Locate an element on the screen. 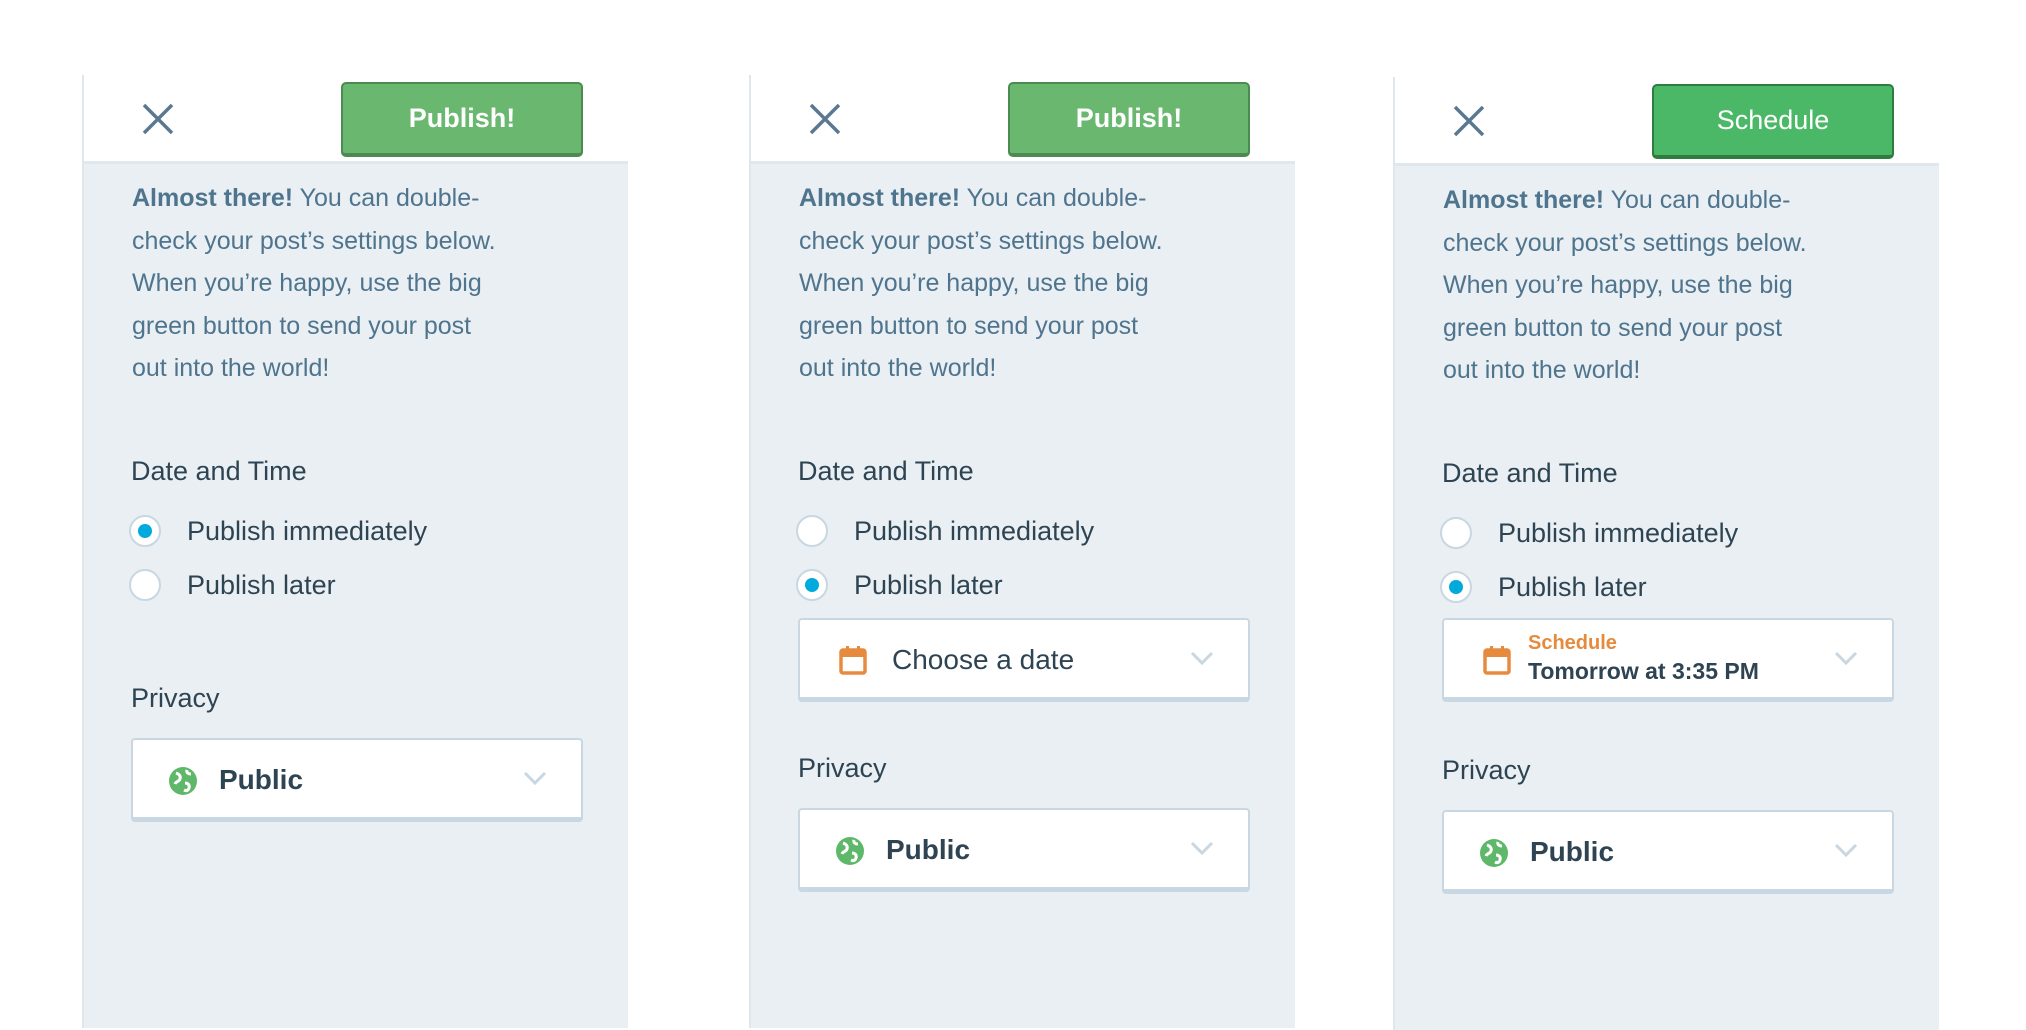  date-picker: Schedule Tomorrow at 3:35 PM is located at coordinates (1668, 660).